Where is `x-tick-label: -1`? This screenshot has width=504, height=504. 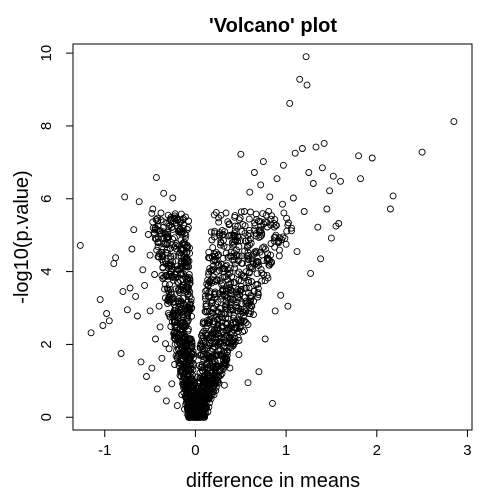 x-tick-label: -1 is located at coordinates (104, 450).